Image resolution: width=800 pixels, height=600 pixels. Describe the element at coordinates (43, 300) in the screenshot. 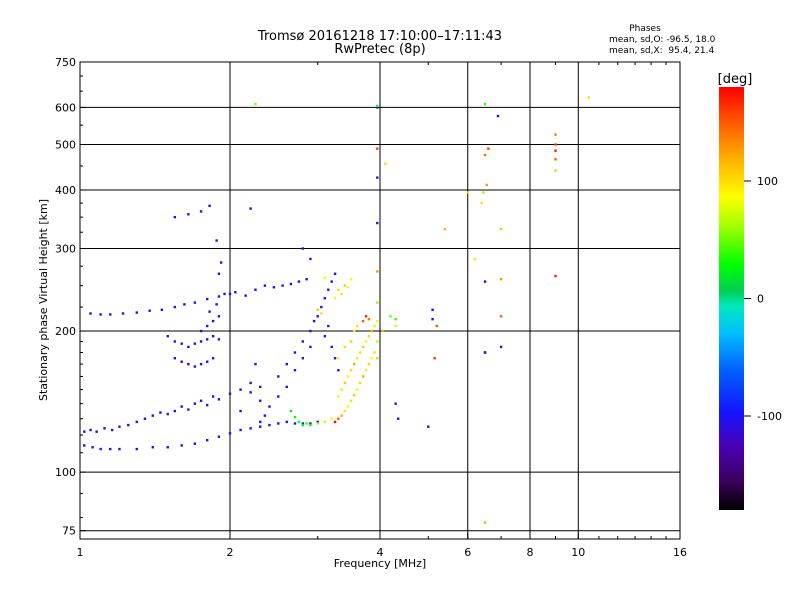

I see `y-axis-label: Stationary phase Virtual Height [km]` at that location.